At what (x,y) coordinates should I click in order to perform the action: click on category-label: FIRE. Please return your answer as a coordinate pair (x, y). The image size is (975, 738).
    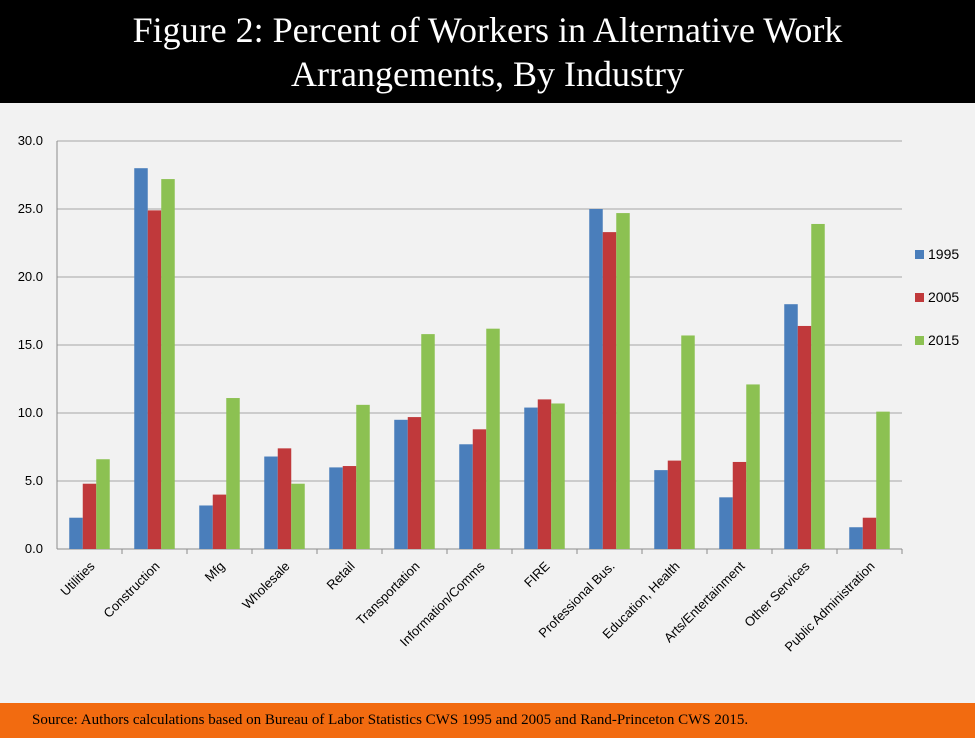
    Looking at the image, I should click on (537, 574).